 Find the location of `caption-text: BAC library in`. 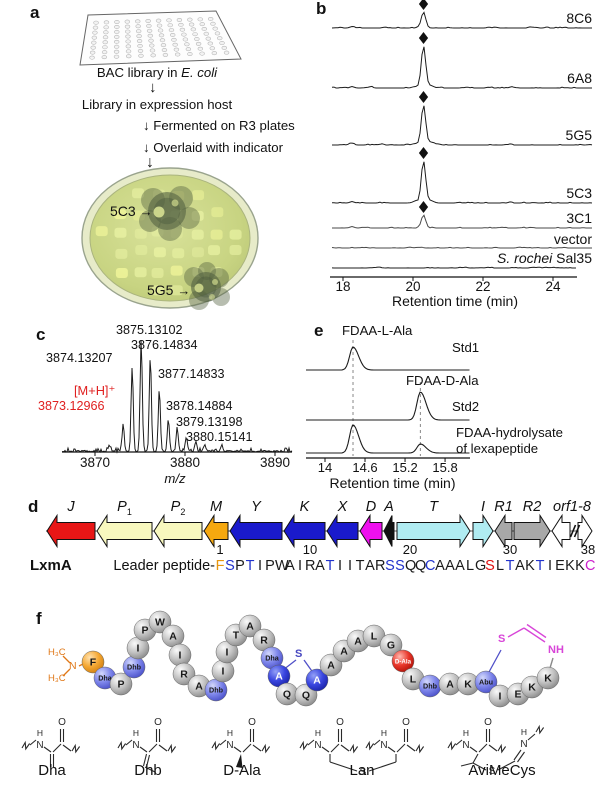

caption-text: BAC library in is located at coordinates (139, 72).